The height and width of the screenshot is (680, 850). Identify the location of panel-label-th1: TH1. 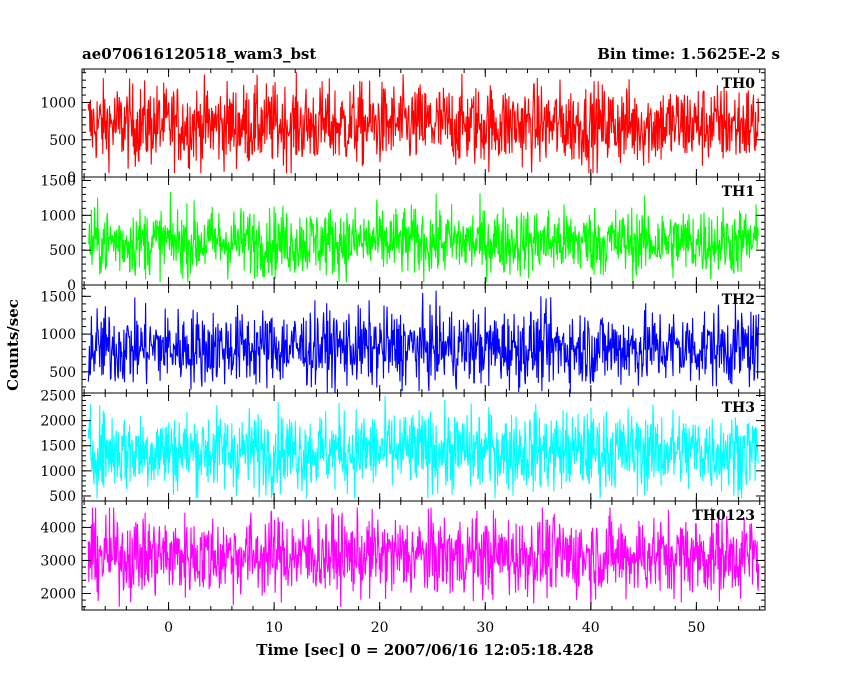
(738, 192).